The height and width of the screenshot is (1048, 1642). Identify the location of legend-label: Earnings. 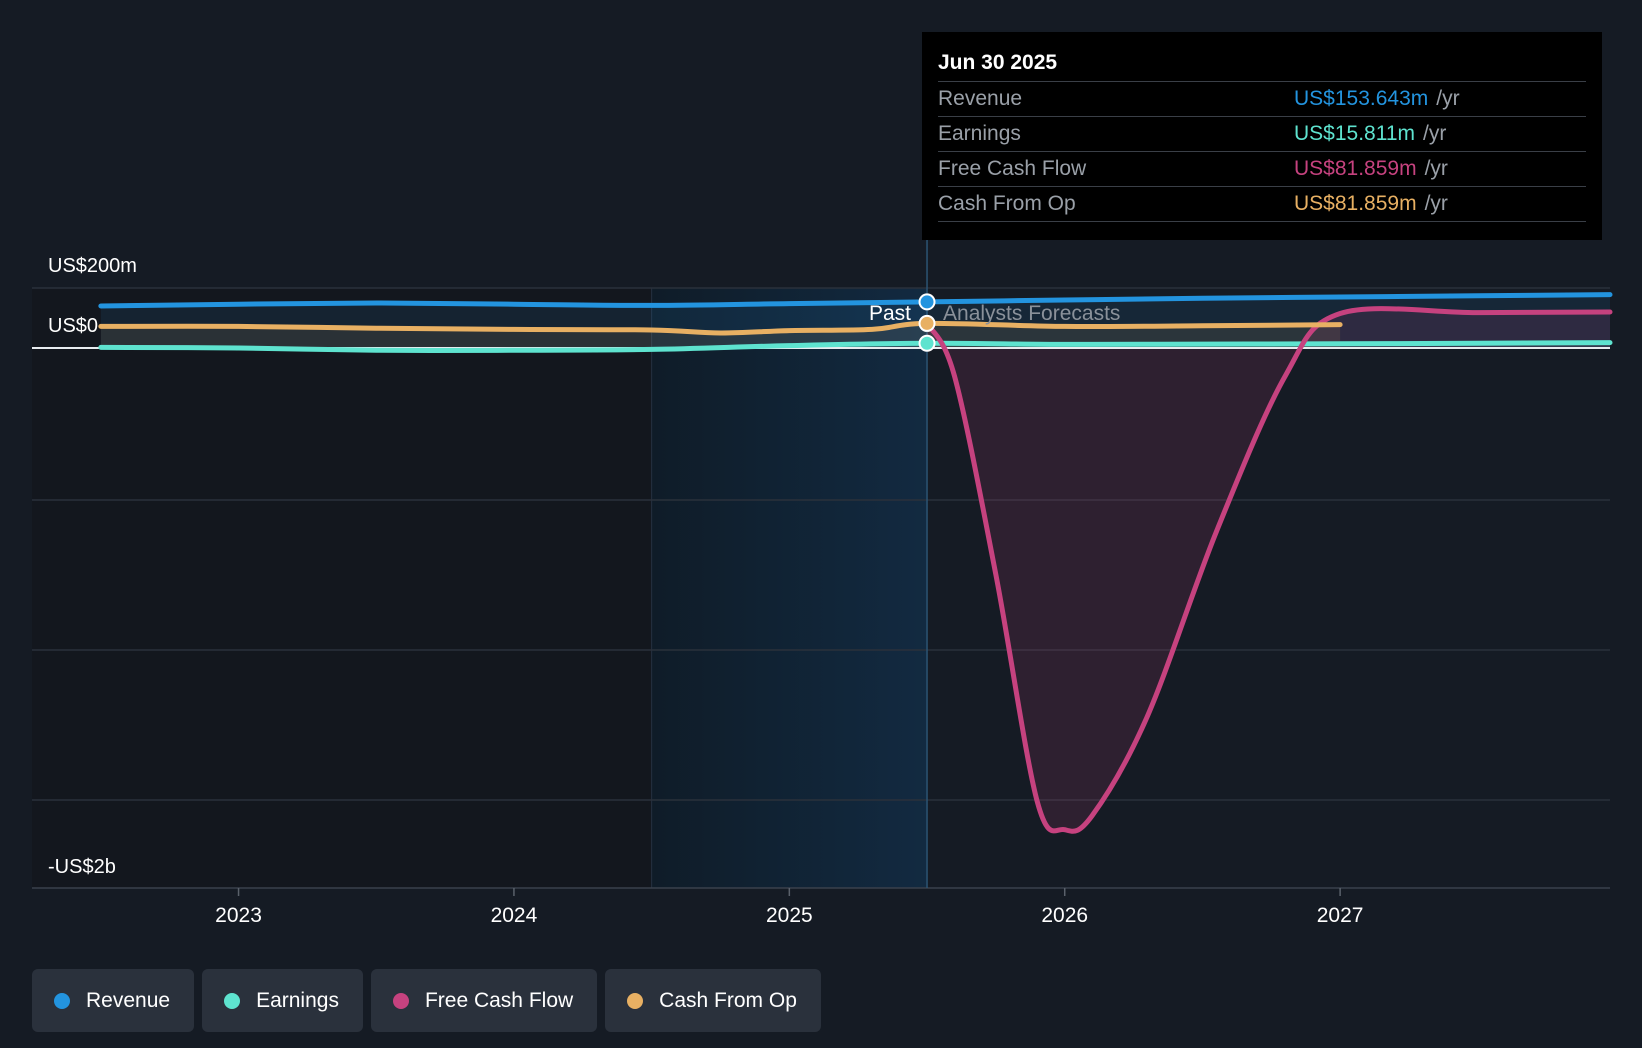
(297, 1000).